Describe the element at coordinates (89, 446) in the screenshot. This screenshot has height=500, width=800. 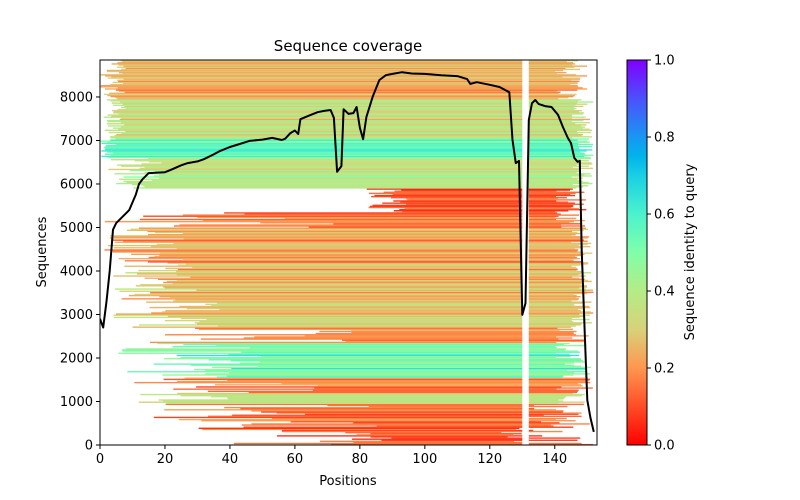
I see `y-tick-label: 0` at that location.